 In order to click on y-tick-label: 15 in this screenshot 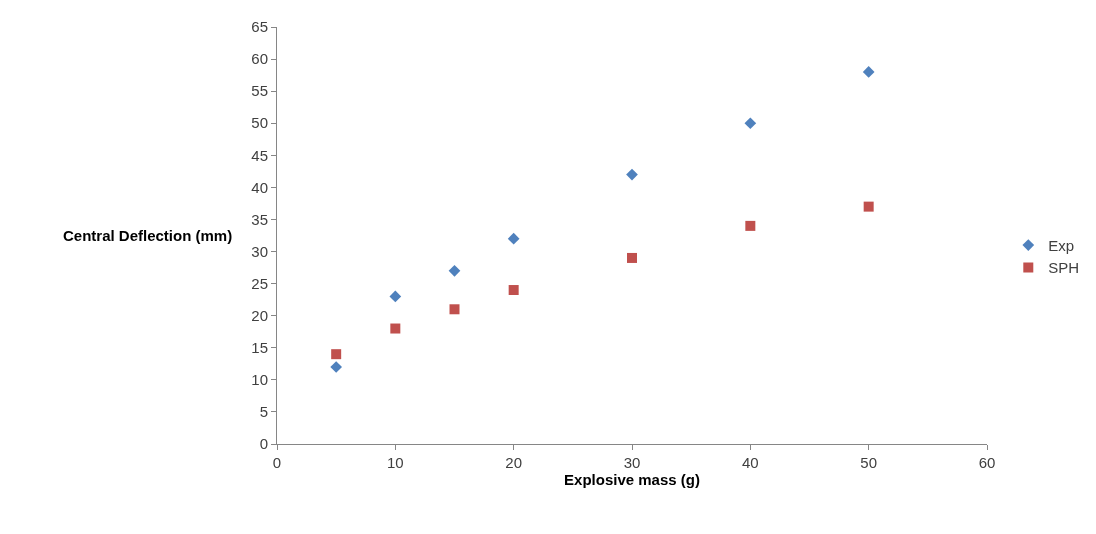, I will do `click(259, 348)`.